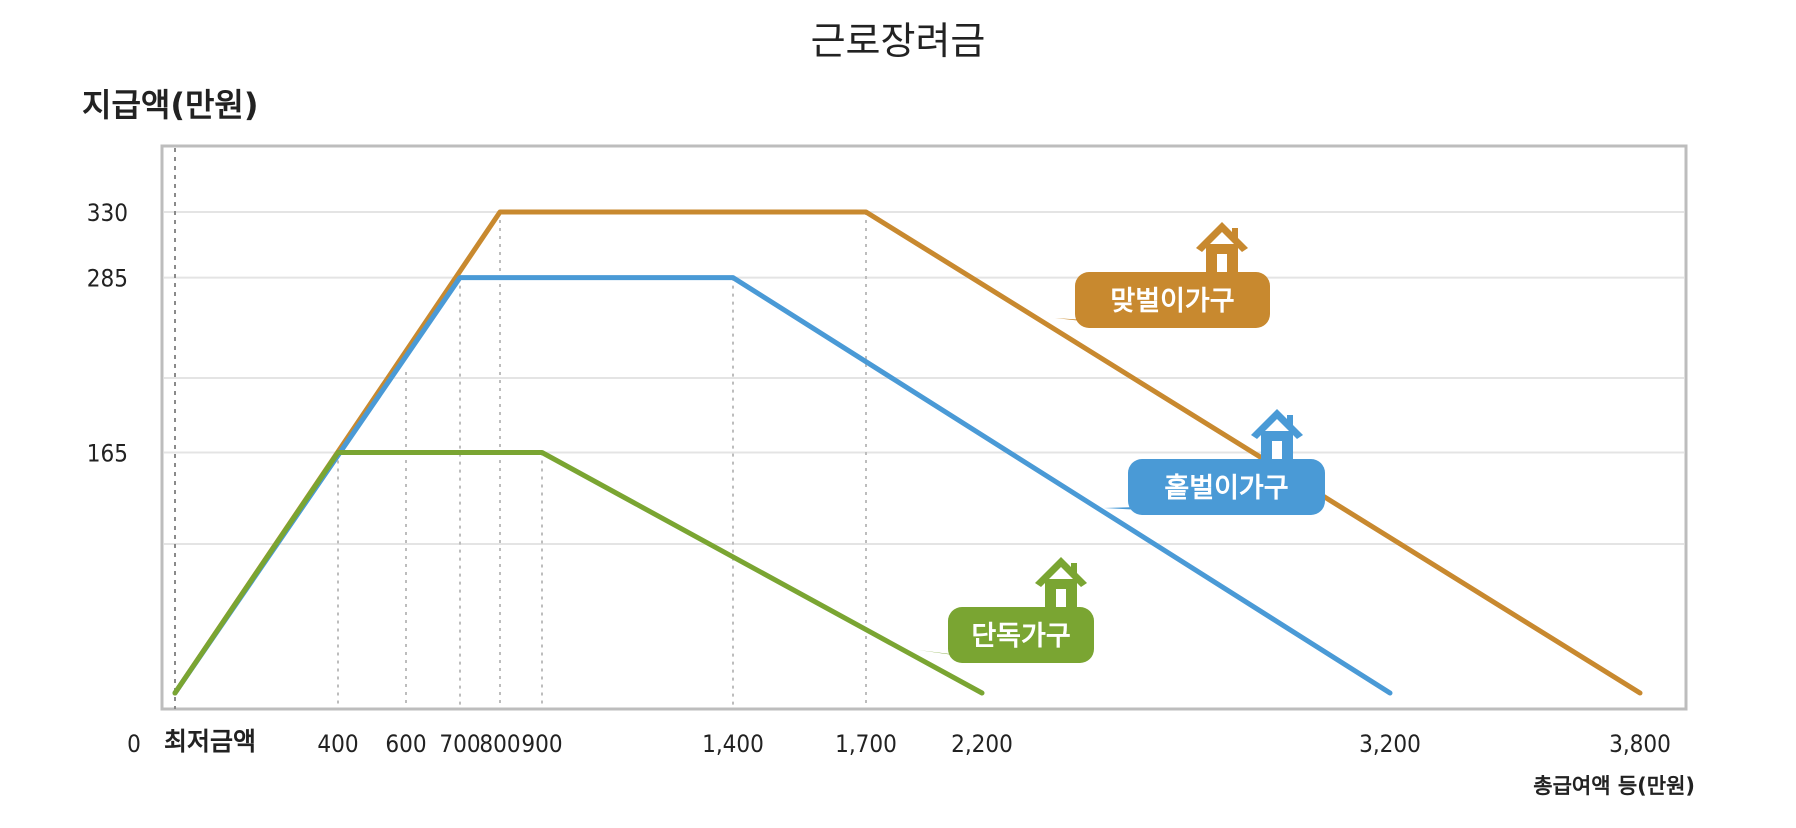 This screenshot has height=828, width=1796. Describe the element at coordinates (170, 105) in the screenshot. I see `y-axis-label: 지급액(만원)` at that location.